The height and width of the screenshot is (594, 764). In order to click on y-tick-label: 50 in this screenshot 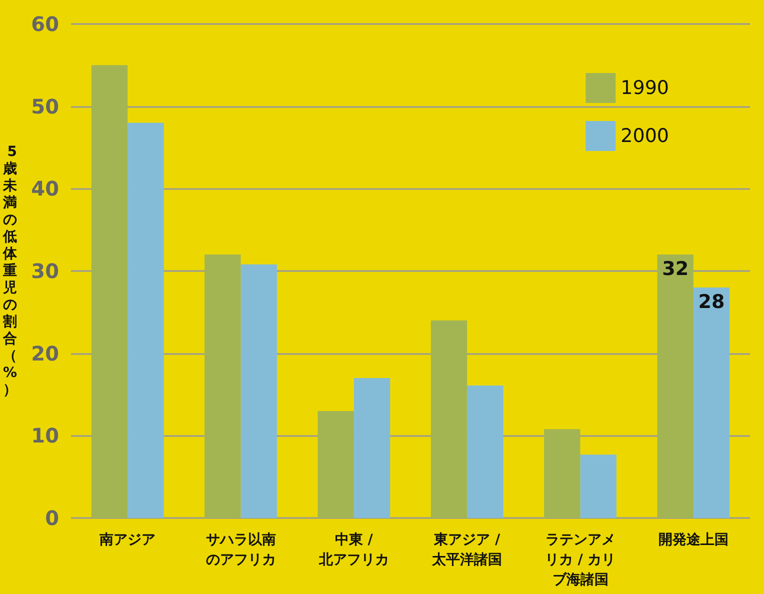, I will do `click(45, 106)`.